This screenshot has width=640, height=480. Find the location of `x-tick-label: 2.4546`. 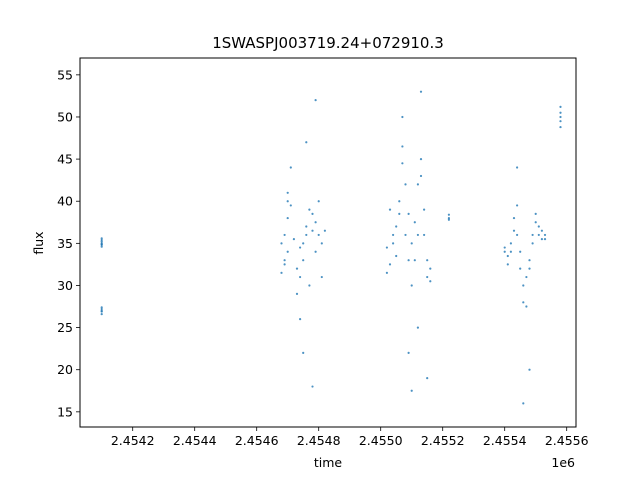

x-tick-label: 2.4546 is located at coordinates (257, 440).